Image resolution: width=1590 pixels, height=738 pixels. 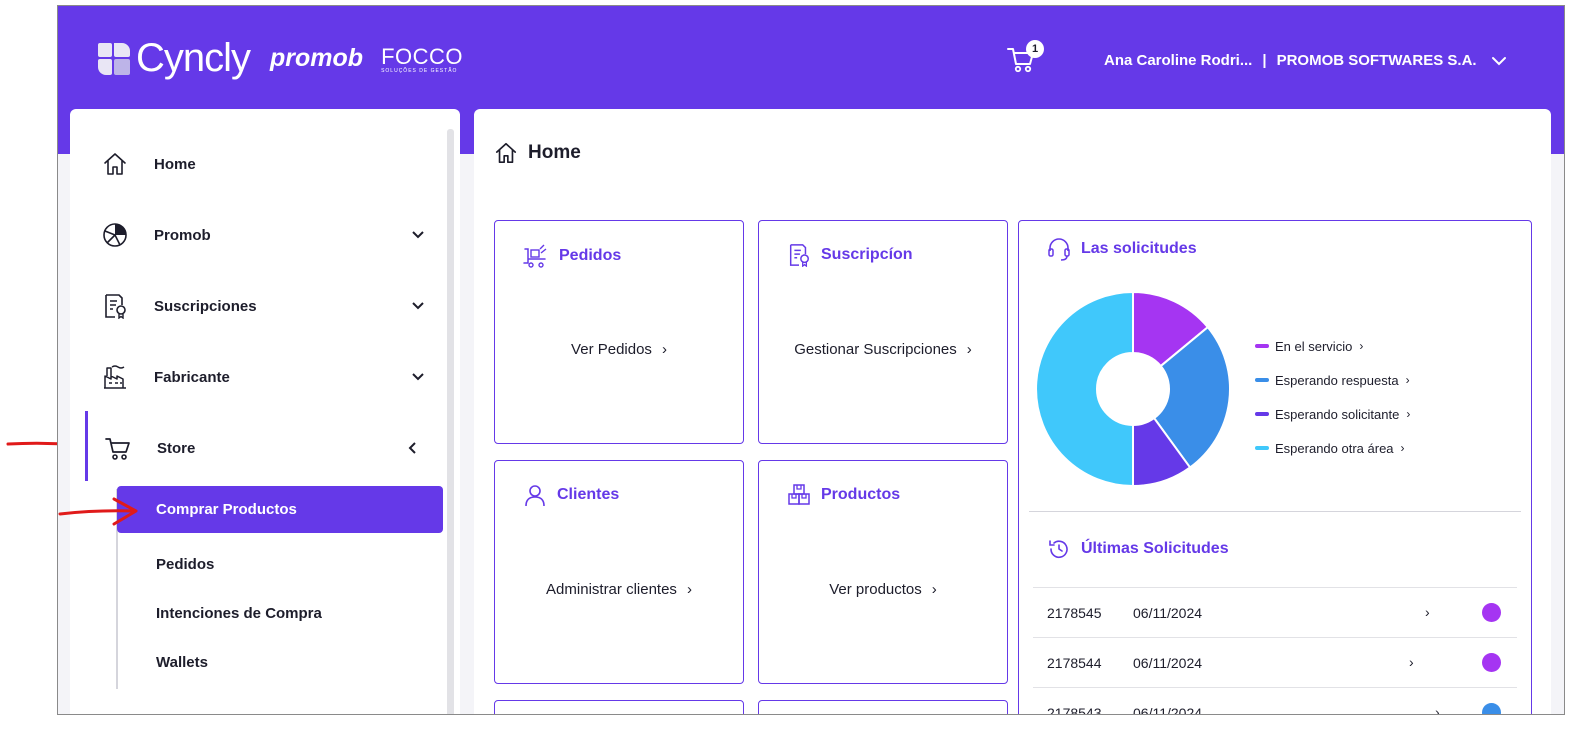 What do you see at coordinates (1139, 248) in the screenshot?
I see `requests-title: Las solicitudes` at bounding box center [1139, 248].